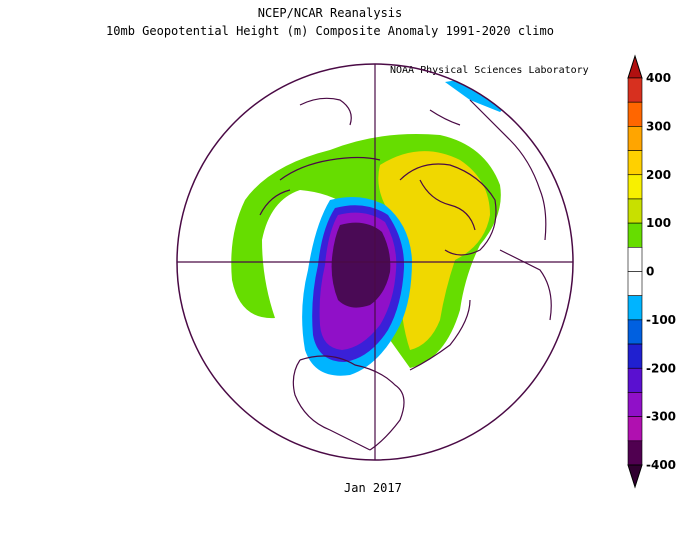 Image resolution: width=700 pixels, height=542 pixels. What do you see at coordinates (658, 223) in the screenshot?
I see `colorbar-tick-label: 100` at bounding box center [658, 223].